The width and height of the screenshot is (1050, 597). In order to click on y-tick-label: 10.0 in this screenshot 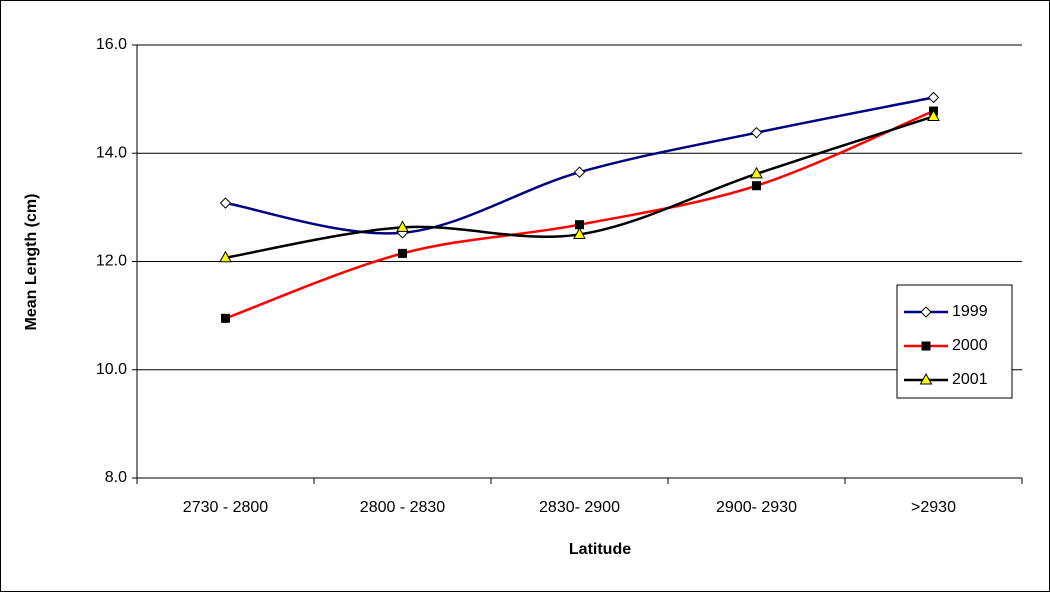, I will do `click(111, 369)`.